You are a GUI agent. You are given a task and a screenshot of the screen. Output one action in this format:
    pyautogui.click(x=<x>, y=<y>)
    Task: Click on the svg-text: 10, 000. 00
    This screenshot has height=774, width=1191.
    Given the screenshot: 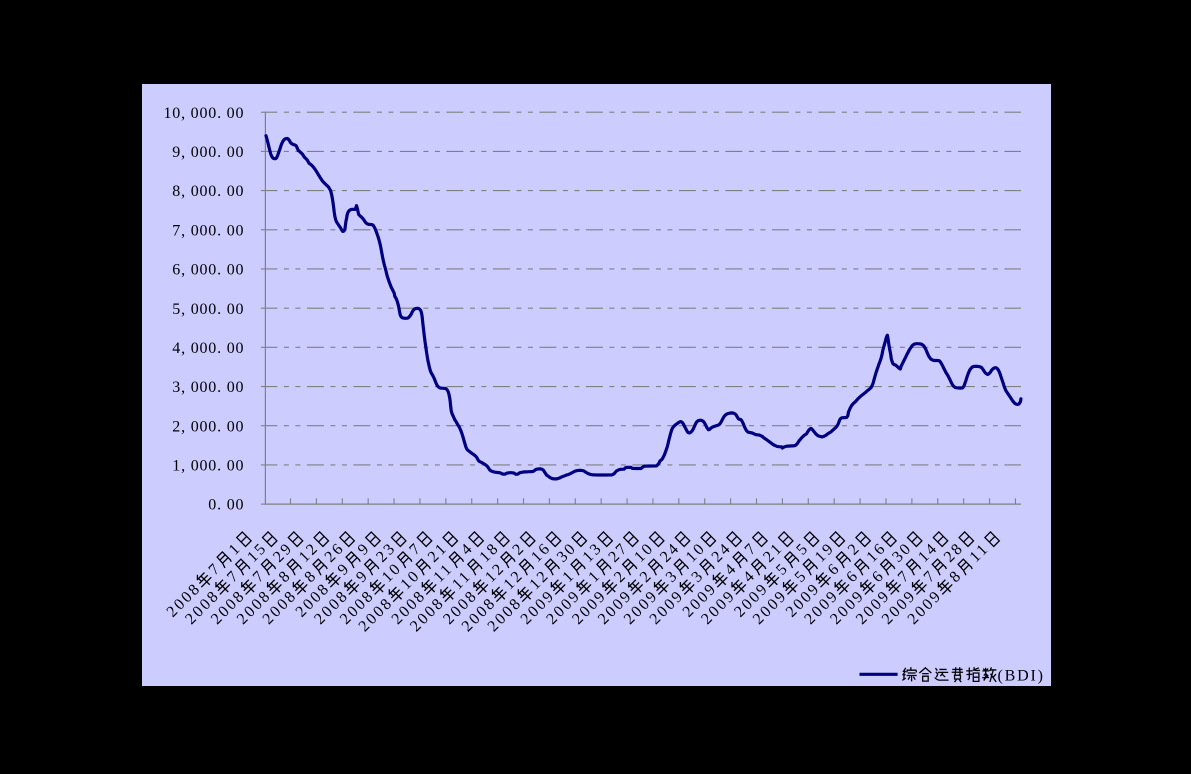 What is the action you would take?
    pyautogui.click(x=203, y=113)
    